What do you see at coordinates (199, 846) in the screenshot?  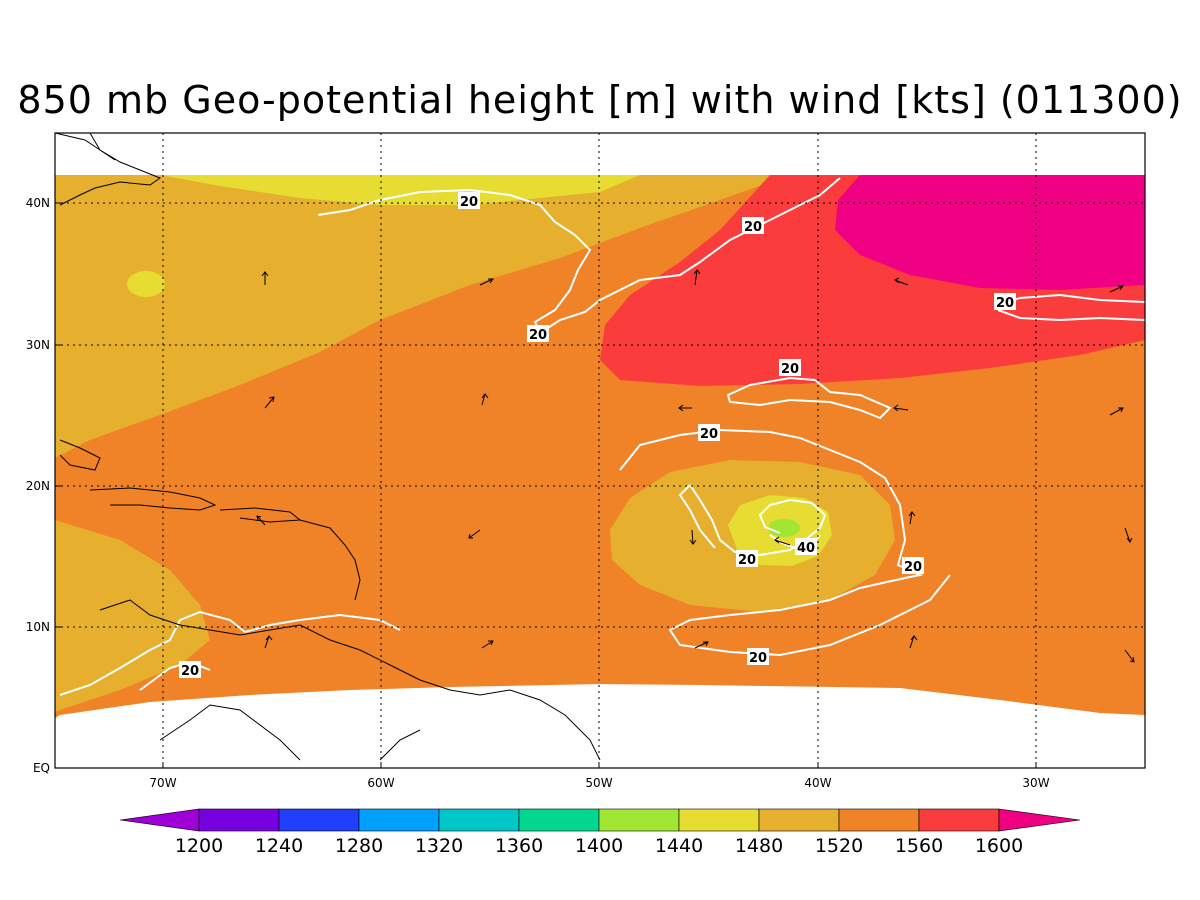 I see `colorbar-label: 1200` at bounding box center [199, 846].